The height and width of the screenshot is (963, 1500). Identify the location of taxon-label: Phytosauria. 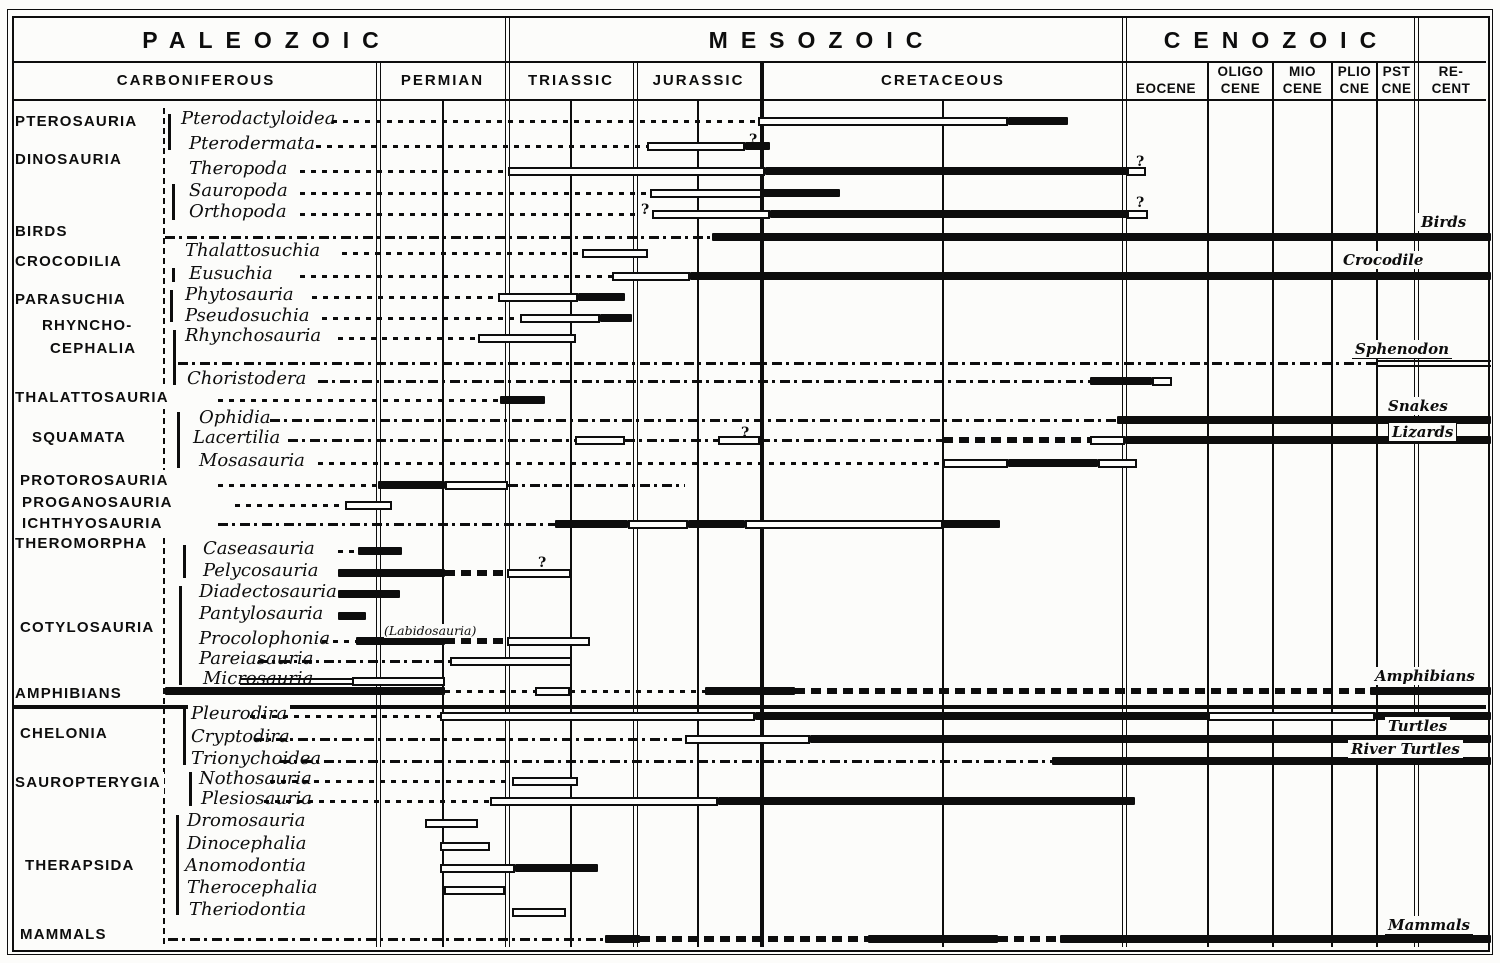
(239, 295).